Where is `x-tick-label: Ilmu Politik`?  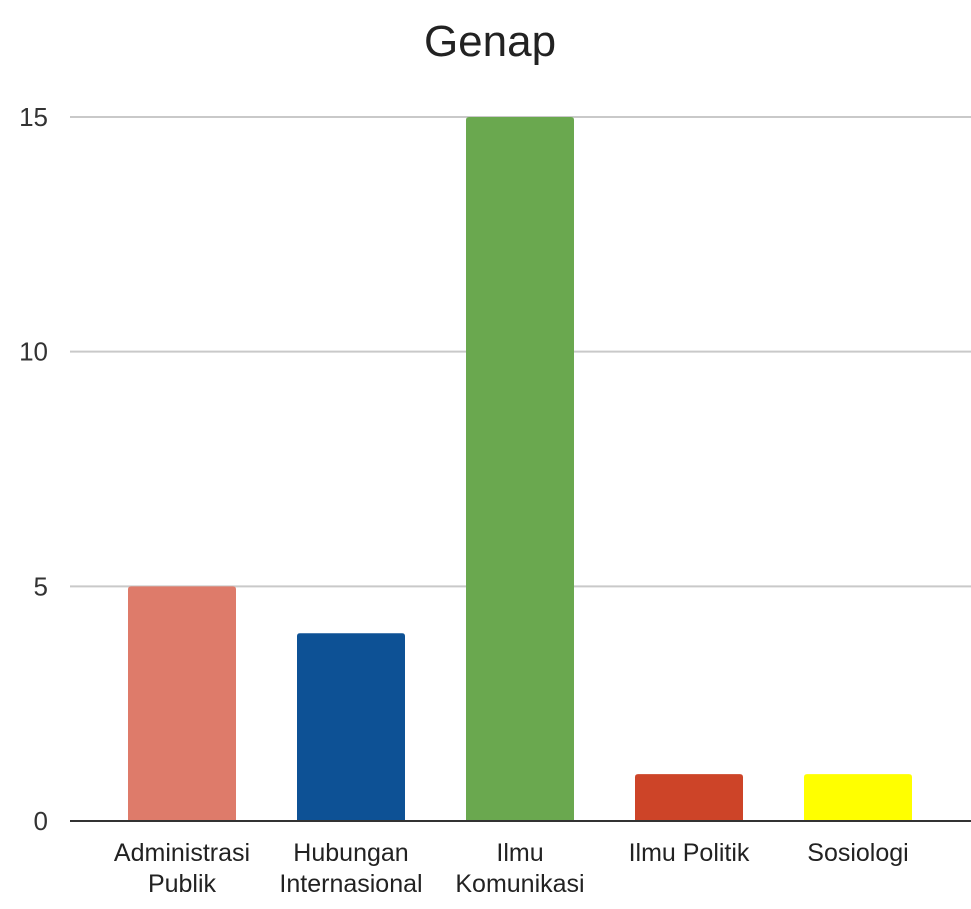
x-tick-label: Ilmu Politik is located at coordinates (689, 853).